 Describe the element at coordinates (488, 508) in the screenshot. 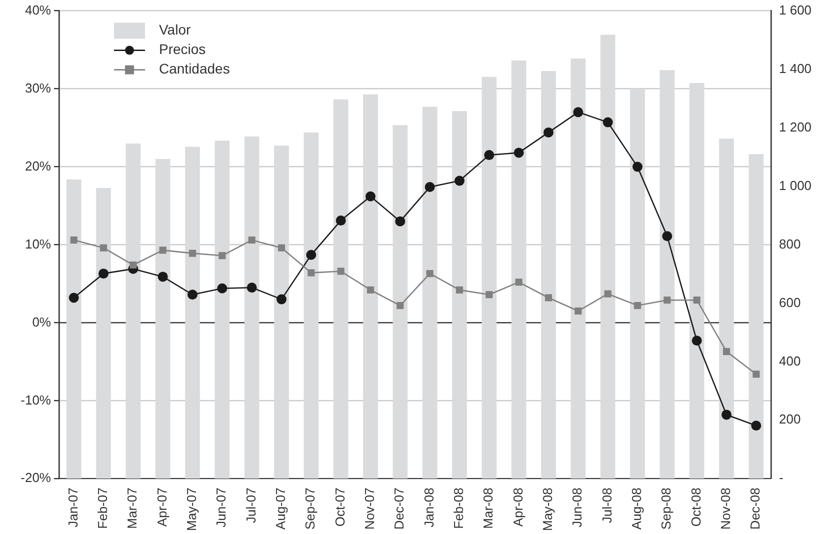

I see `x-tick-label: Mar-08` at that location.